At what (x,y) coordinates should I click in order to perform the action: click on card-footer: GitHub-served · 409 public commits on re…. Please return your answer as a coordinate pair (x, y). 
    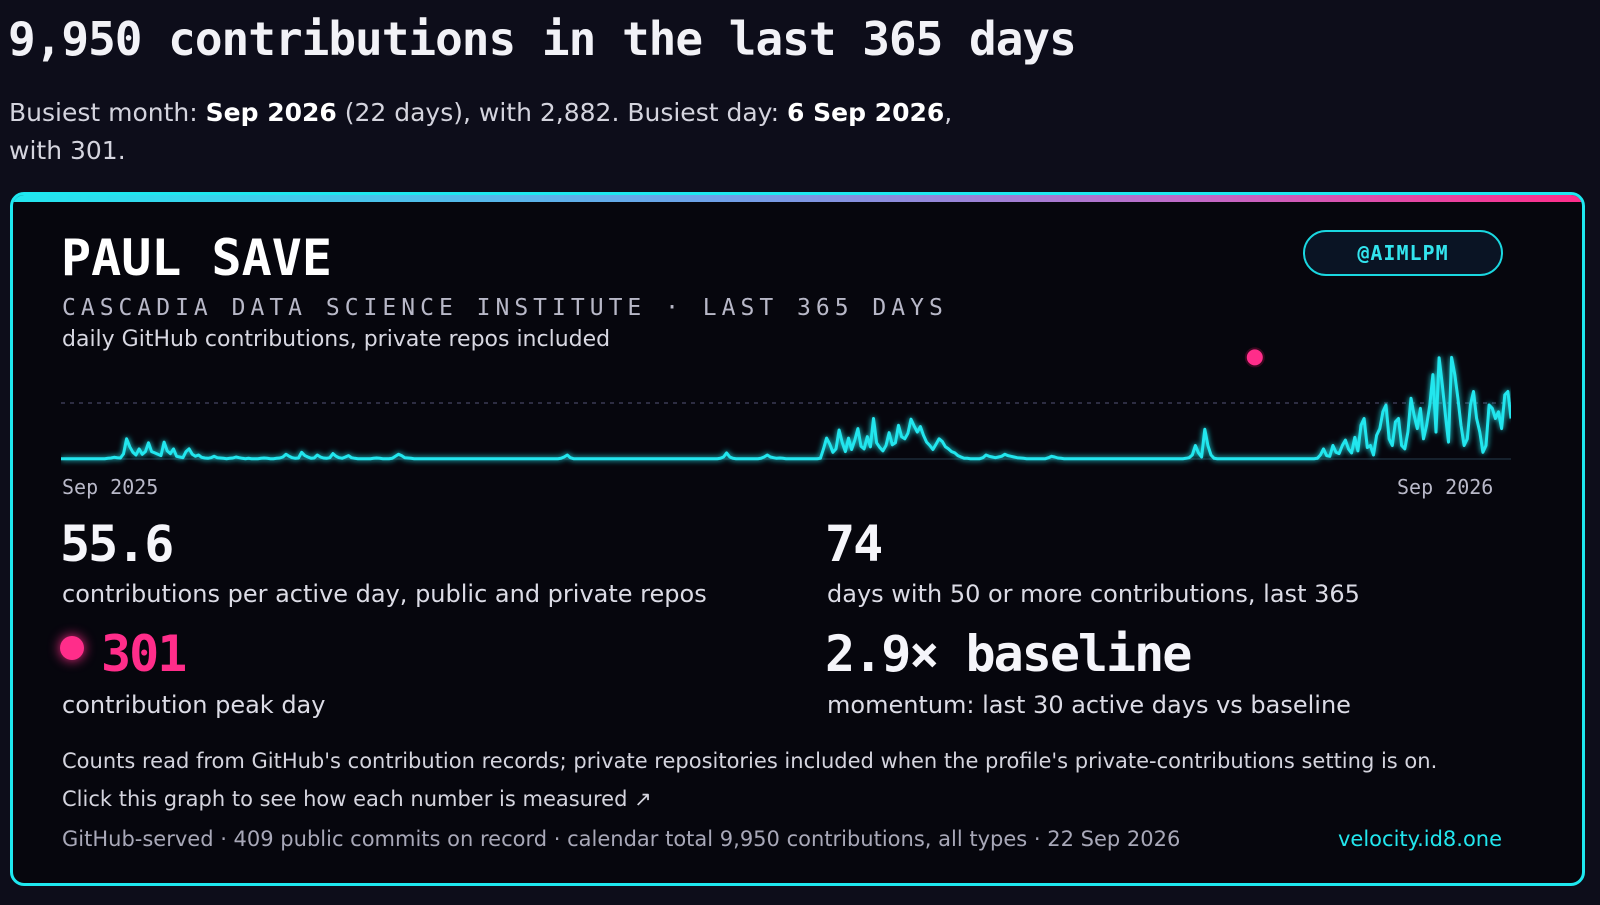
    Looking at the image, I should click on (621, 839).